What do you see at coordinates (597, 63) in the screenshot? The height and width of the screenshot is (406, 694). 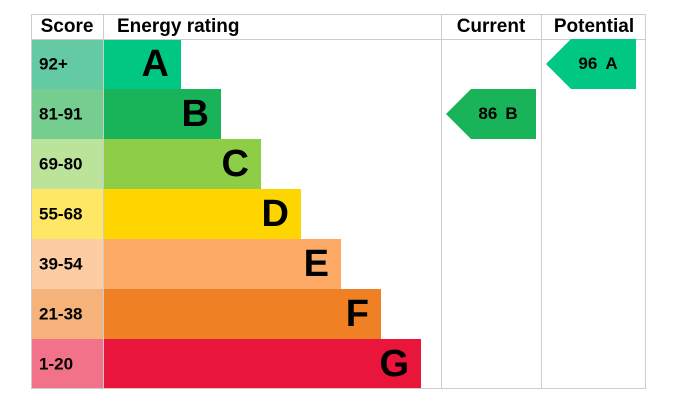 I see `potential-label: 96 A` at bounding box center [597, 63].